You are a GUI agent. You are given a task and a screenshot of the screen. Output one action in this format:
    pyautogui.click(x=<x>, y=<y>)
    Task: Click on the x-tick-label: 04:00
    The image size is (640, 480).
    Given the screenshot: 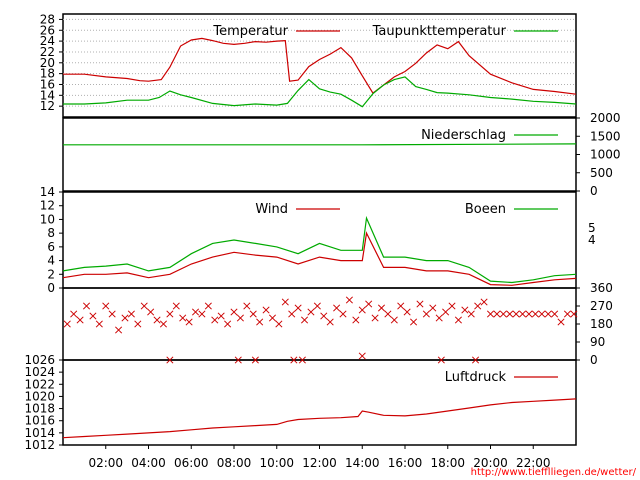 What is the action you would take?
    pyautogui.click(x=148, y=463)
    